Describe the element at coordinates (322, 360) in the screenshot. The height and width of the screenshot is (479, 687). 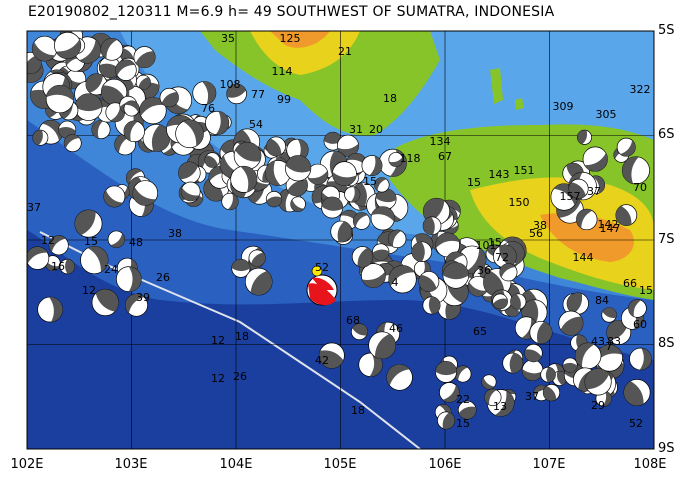
I see `depth-label: 42` at that location.